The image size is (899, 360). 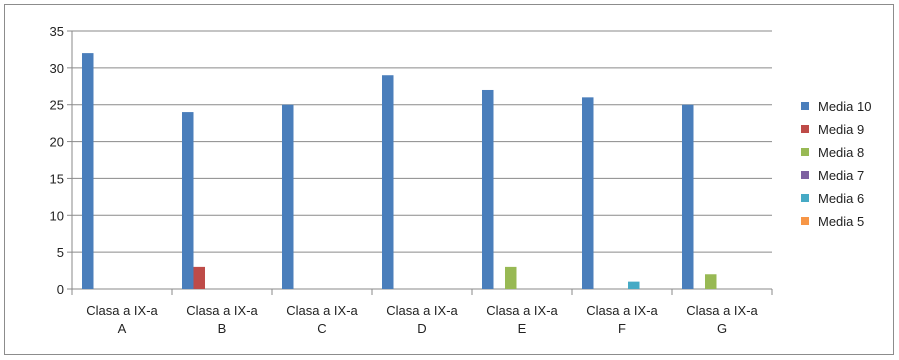 What do you see at coordinates (57, 68) in the screenshot?
I see `y-tick-label: 30` at bounding box center [57, 68].